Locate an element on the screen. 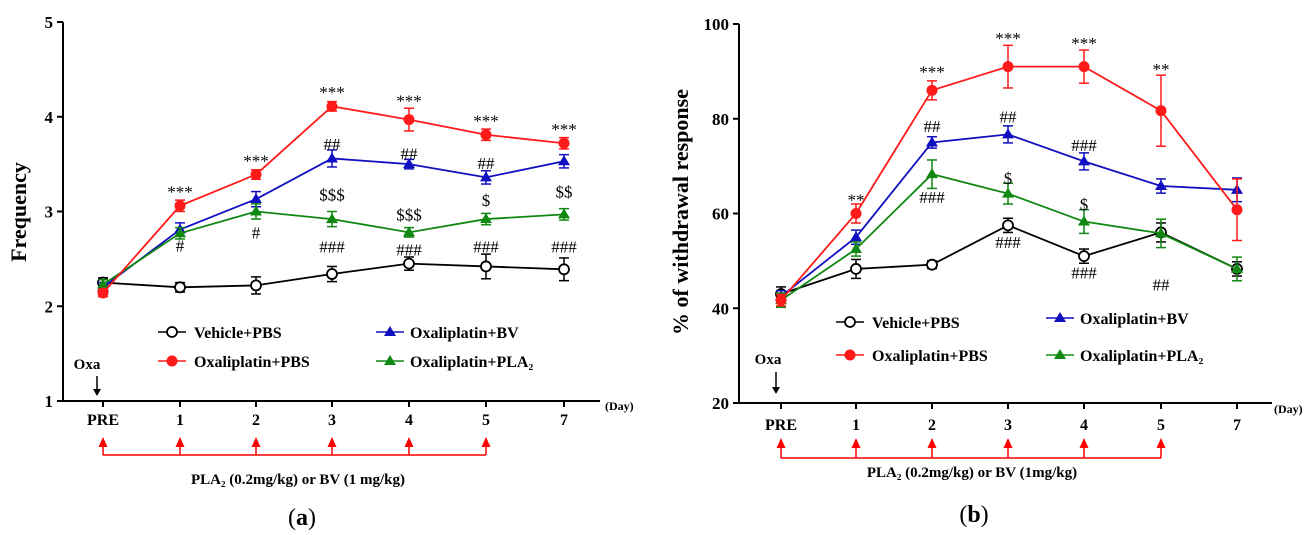 The width and height of the screenshot is (1311, 535). panel-b-annotations: ******** *****## #####$$########### is located at coordinates (1009, 161).